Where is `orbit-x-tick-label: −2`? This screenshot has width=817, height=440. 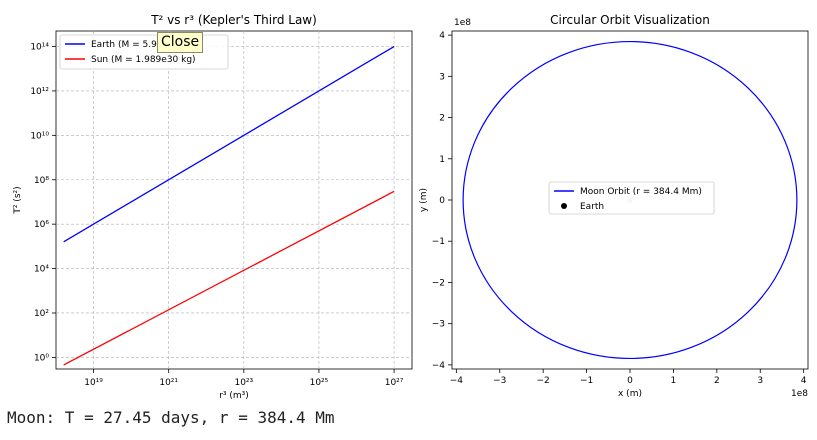 orbit-x-tick-label: −2 is located at coordinates (543, 381).